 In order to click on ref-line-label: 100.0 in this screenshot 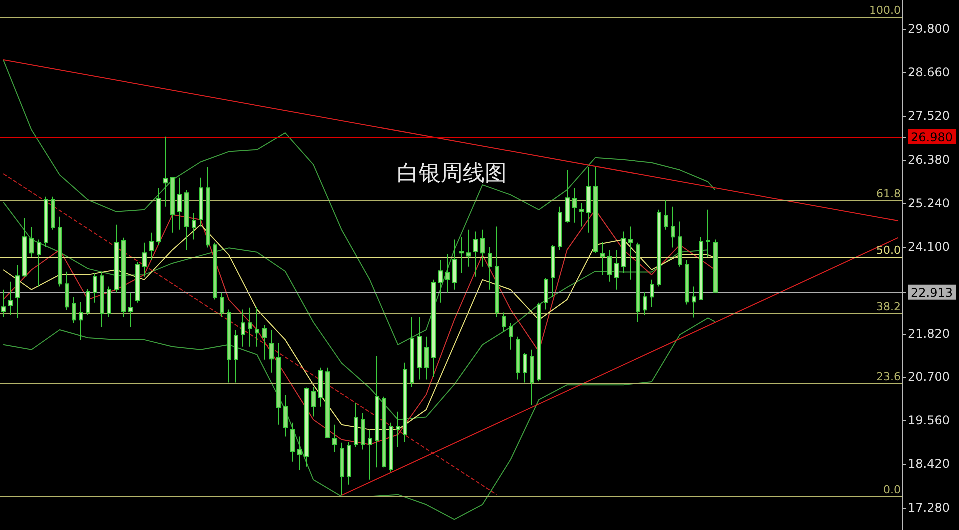, I will do `click(886, 11)`.